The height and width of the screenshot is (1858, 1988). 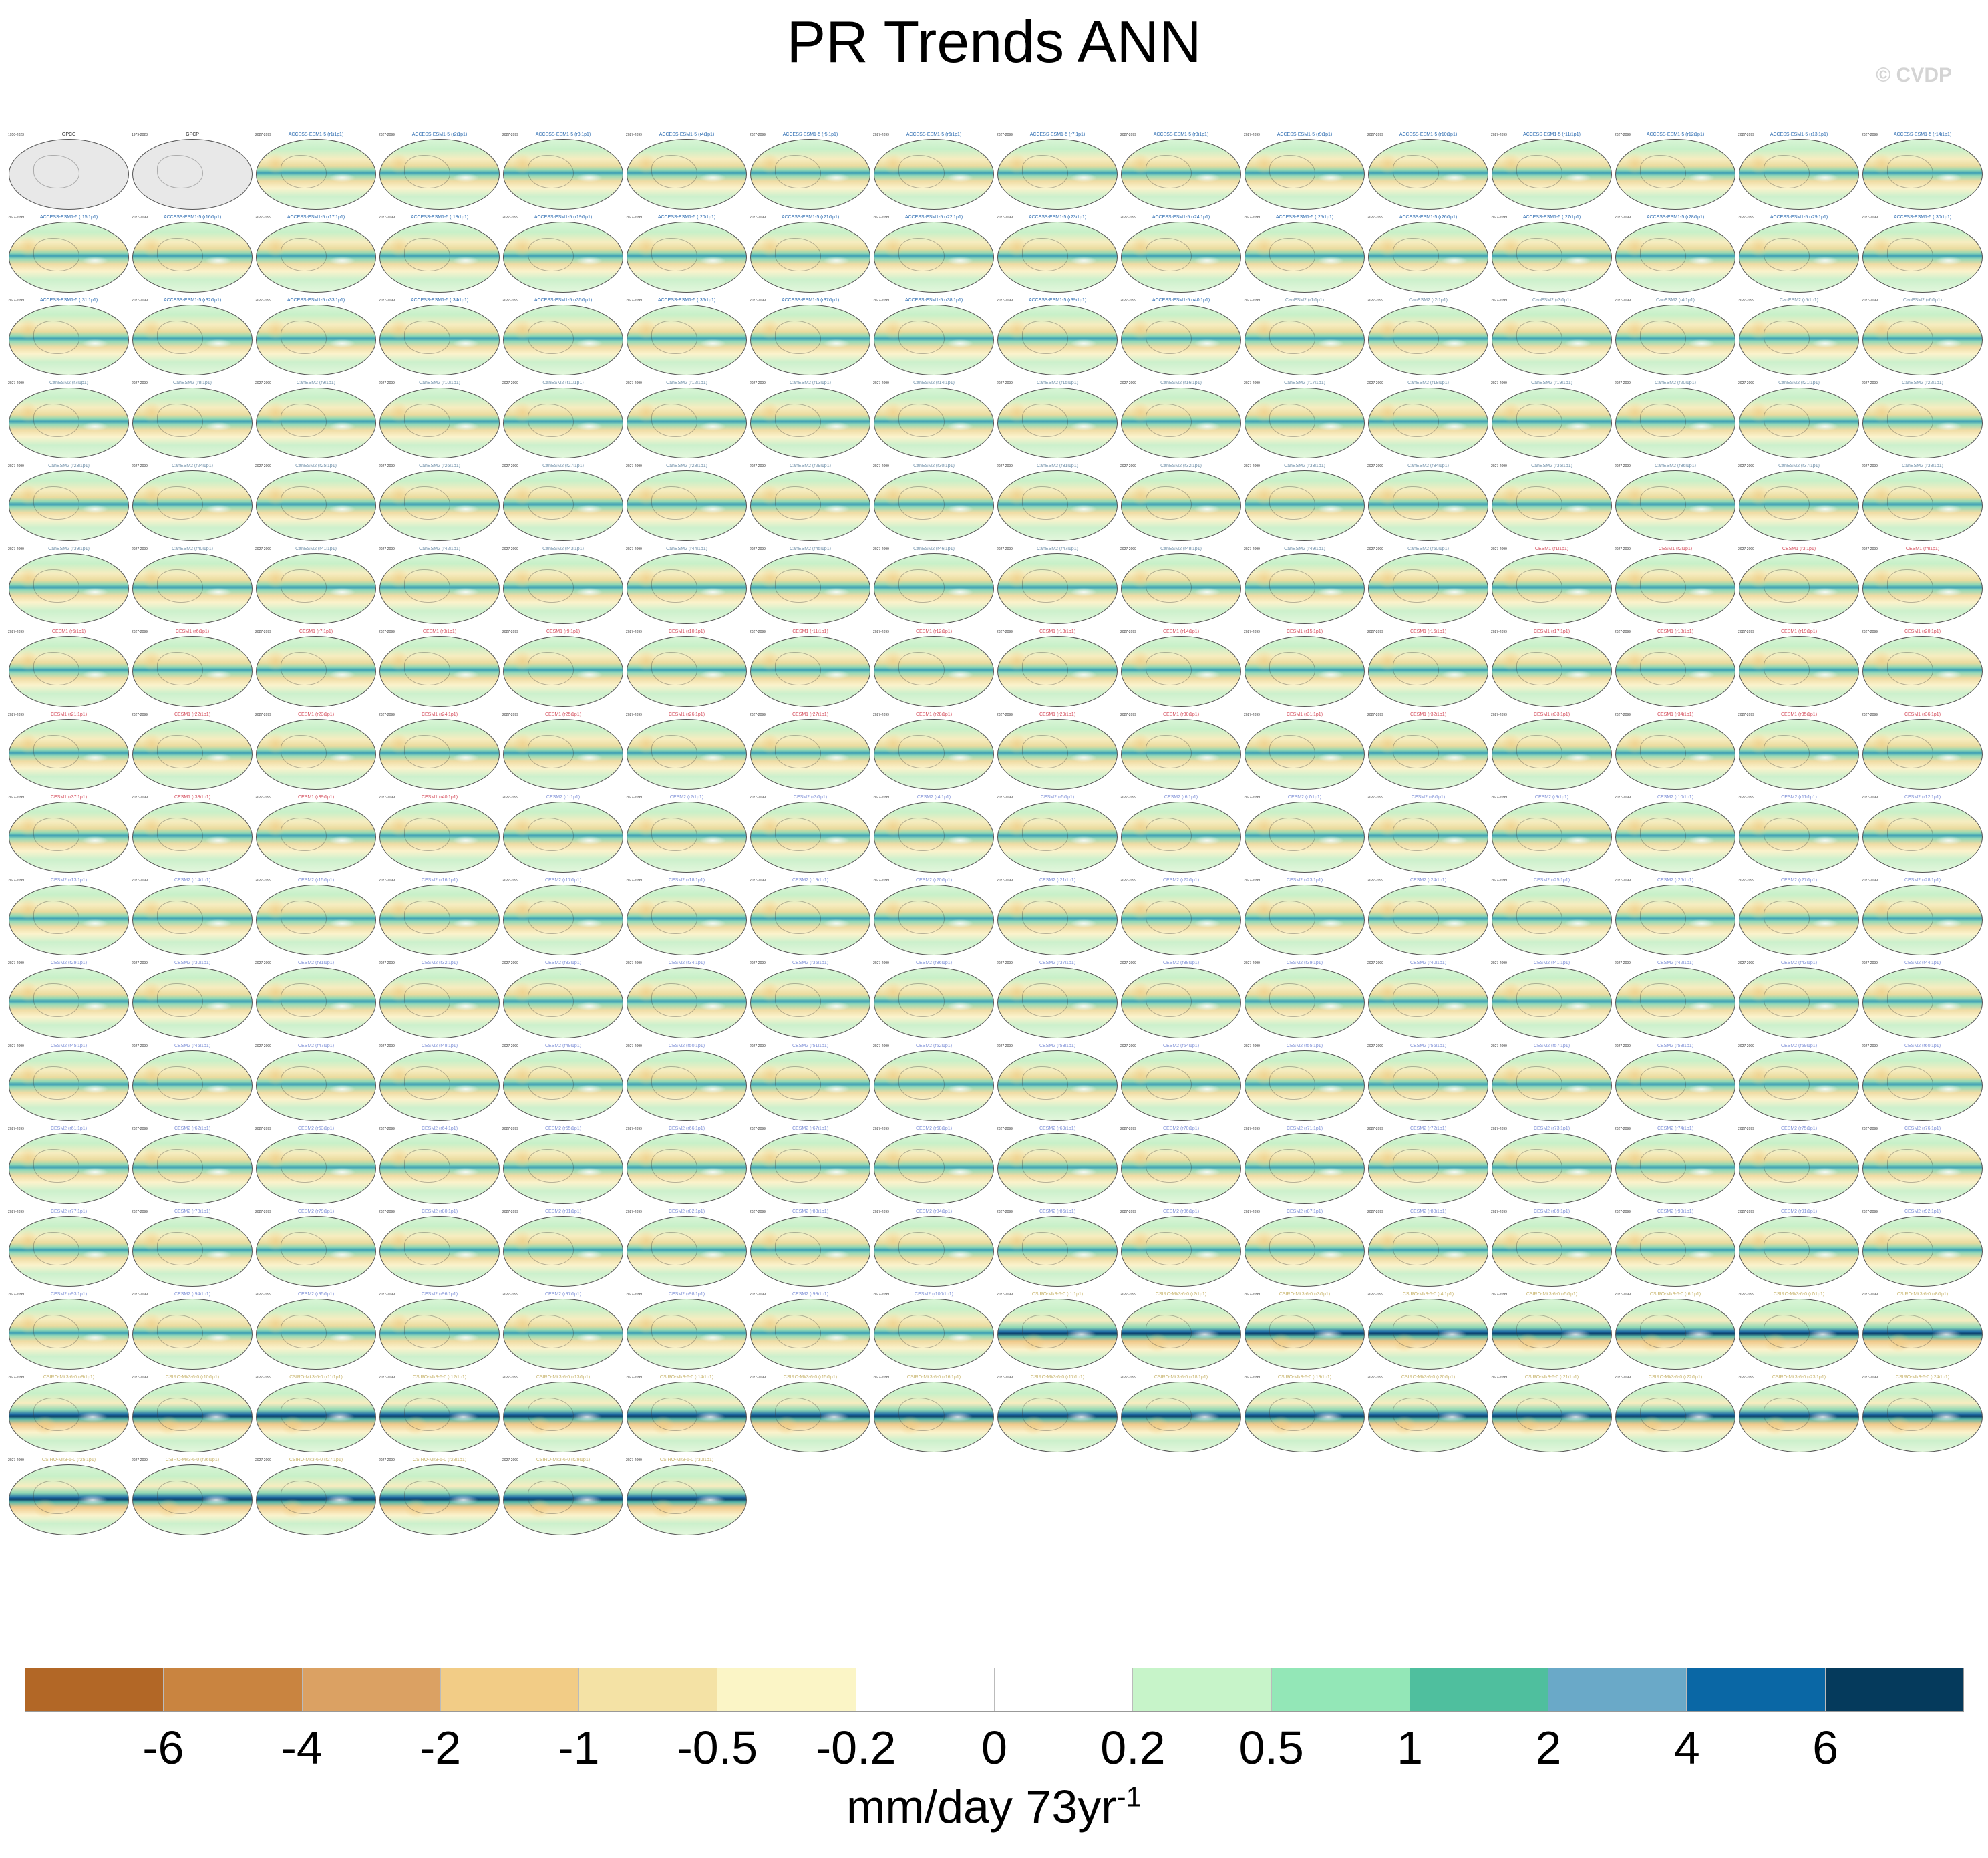 I want to click on model-panel: 2027-2099 CESM1 (r18i1p1), so click(x=1675, y=668).